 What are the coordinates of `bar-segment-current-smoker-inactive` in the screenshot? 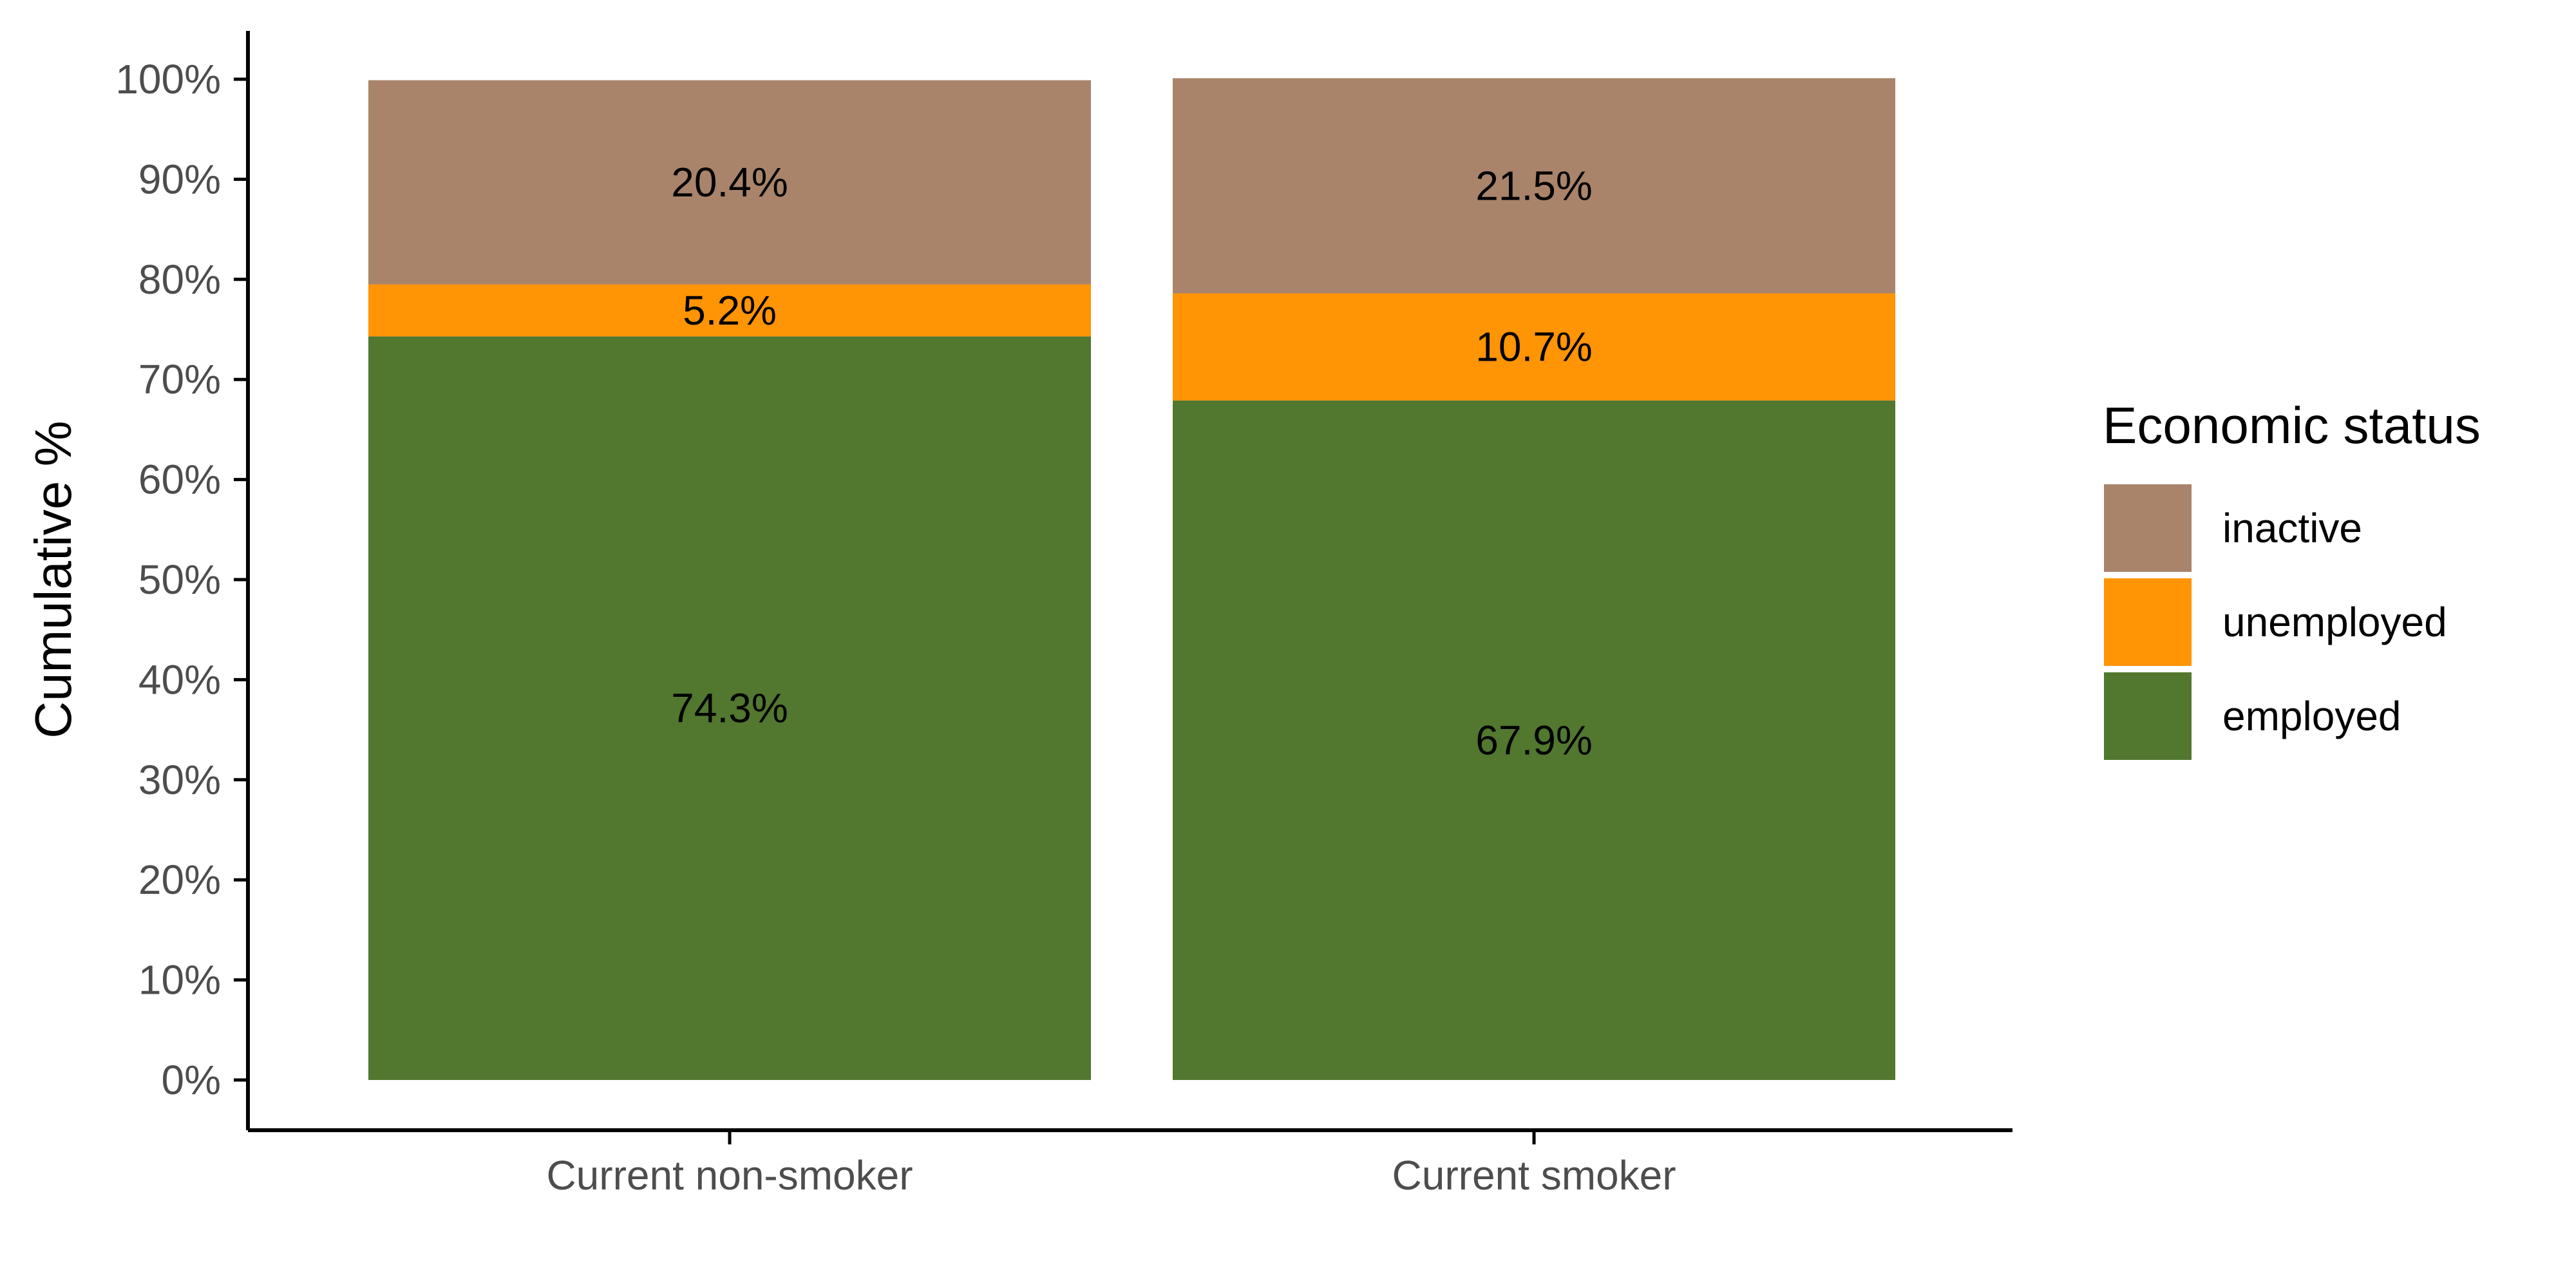 It's located at (1534, 186).